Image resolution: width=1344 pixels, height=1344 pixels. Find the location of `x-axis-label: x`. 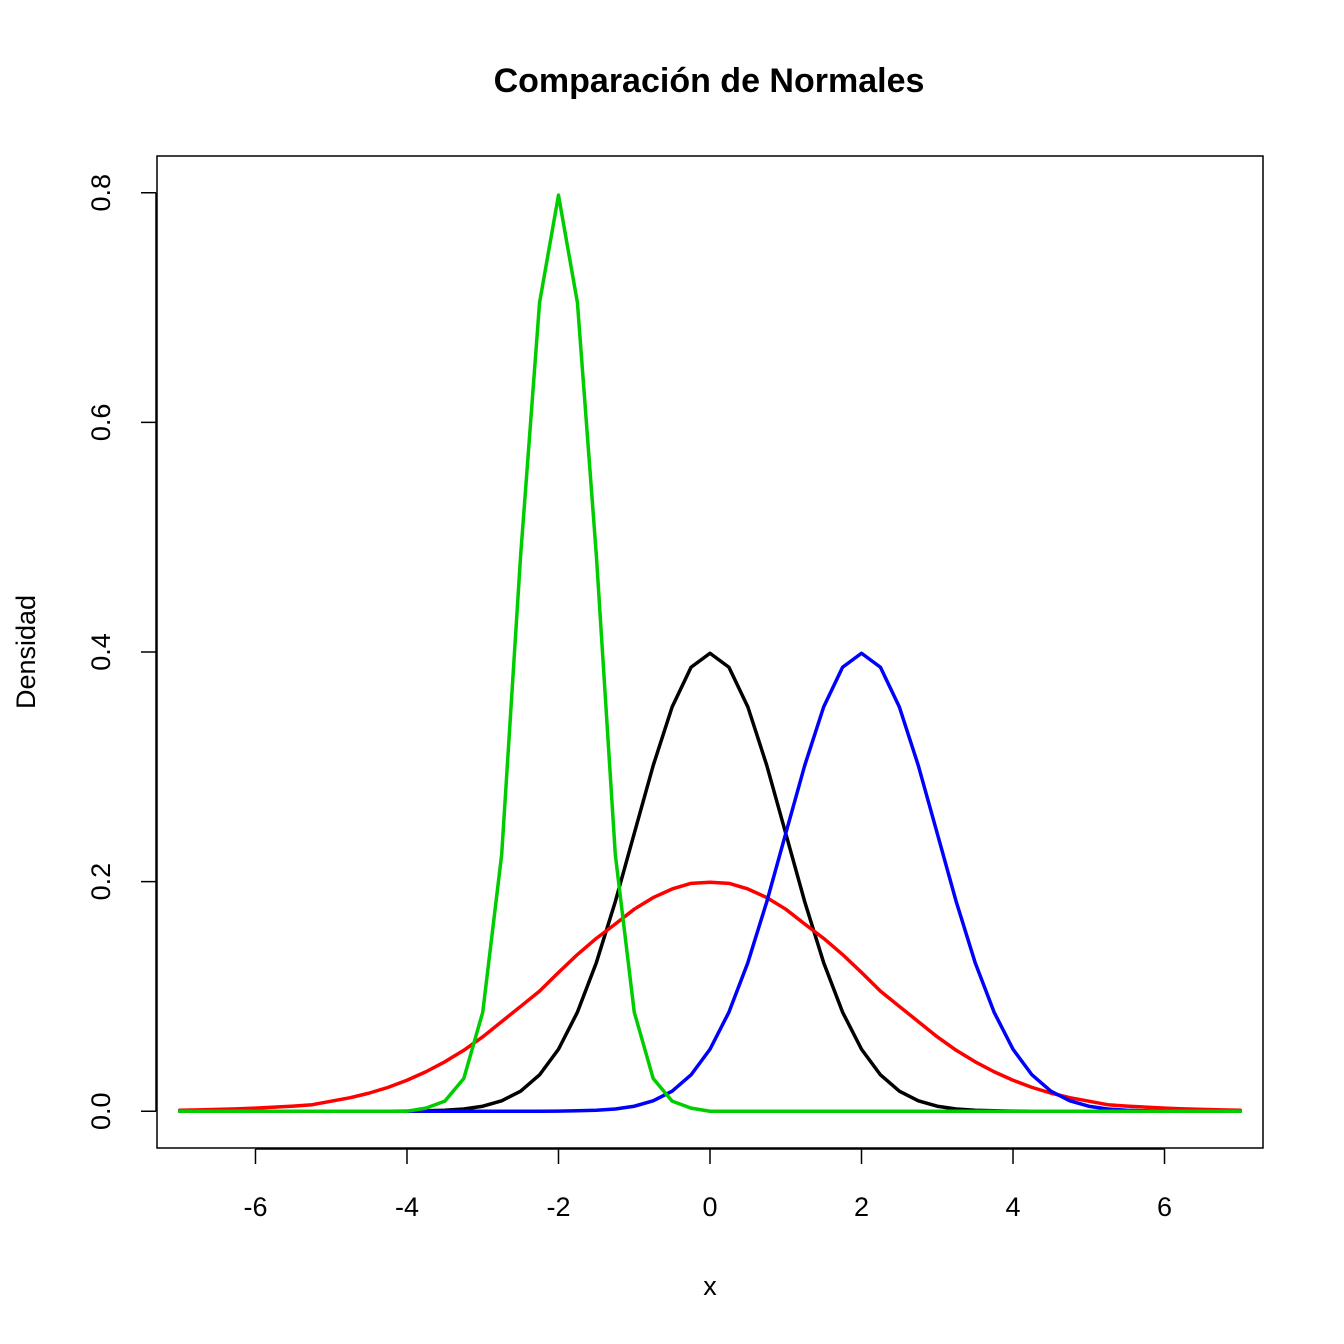

x-axis-label: x is located at coordinates (710, 1286).